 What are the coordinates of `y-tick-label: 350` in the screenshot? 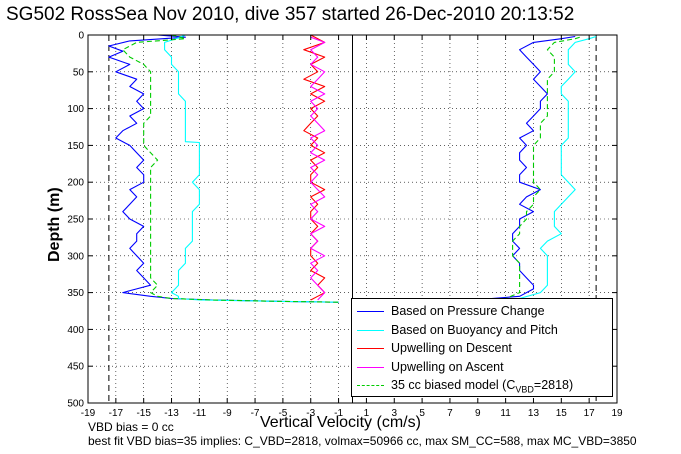 It's located at (75, 293).